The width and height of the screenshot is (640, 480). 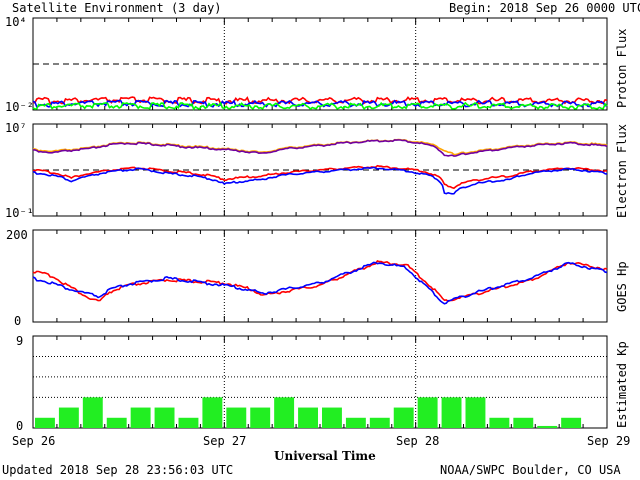 What do you see at coordinates (622, 171) in the screenshot?
I see `electron-flux-label: Electron Flux` at bounding box center [622, 171].